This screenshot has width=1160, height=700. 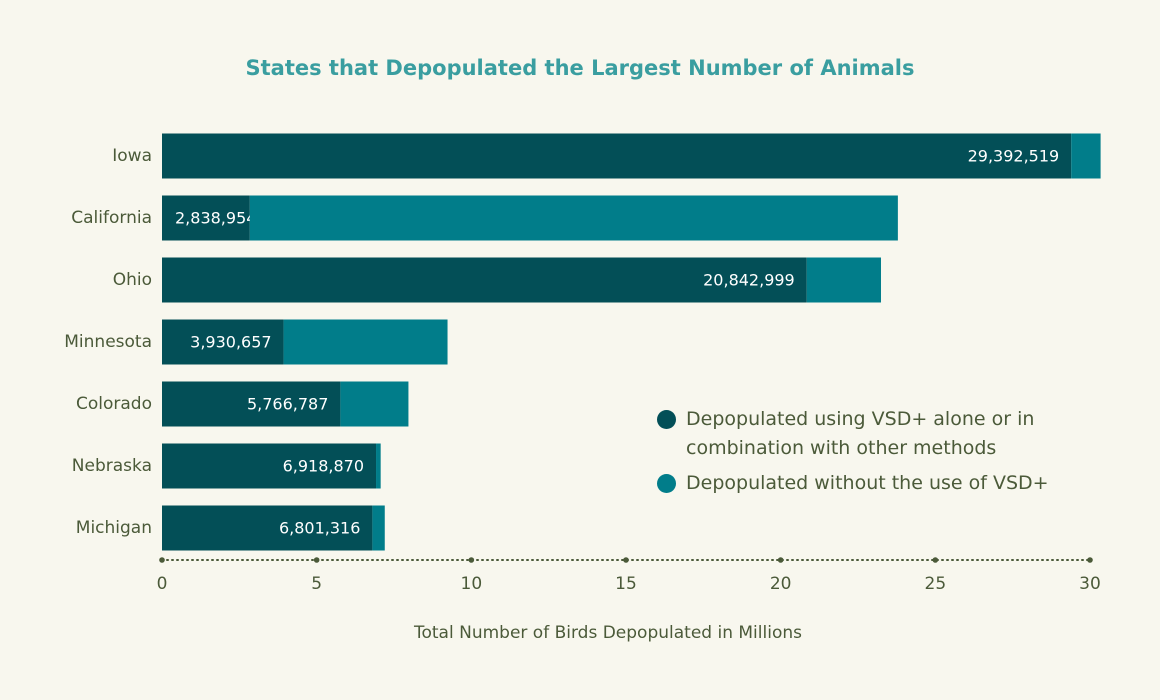 What do you see at coordinates (114, 528) in the screenshot?
I see `y-tick-label: Michigan` at bounding box center [114, 528].